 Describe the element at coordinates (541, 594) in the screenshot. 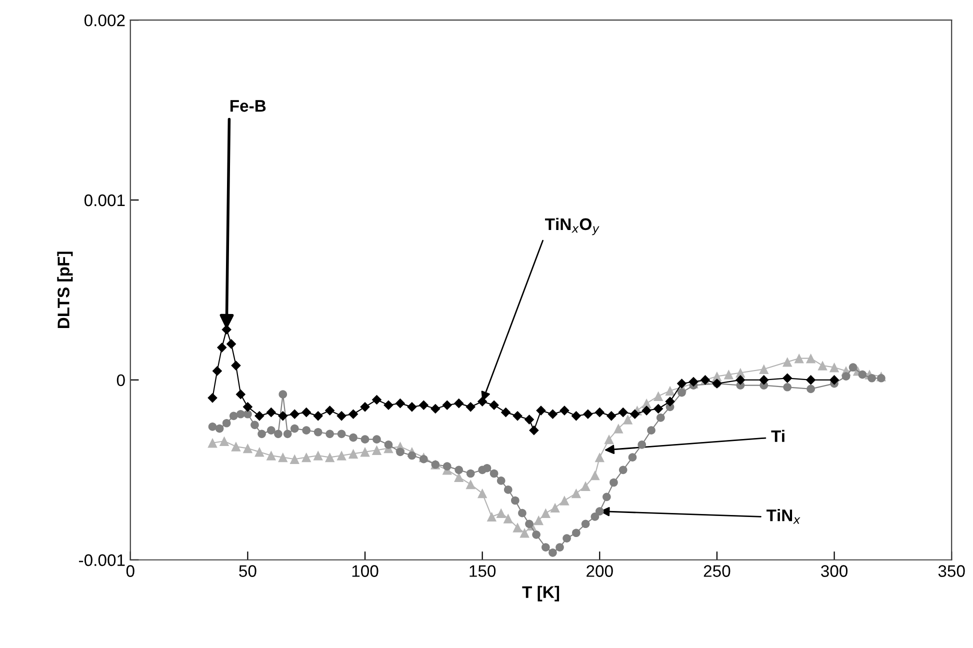

I see `x-axis-title: T [K]` at that location.